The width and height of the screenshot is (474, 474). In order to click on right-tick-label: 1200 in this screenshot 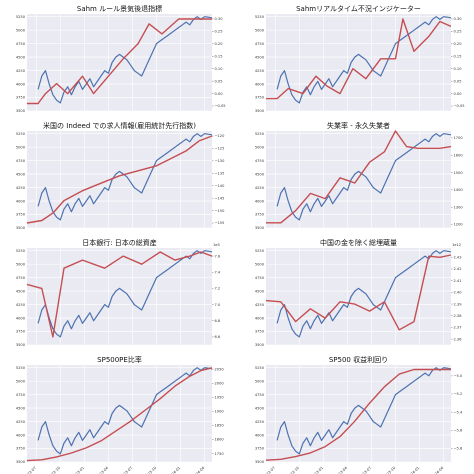, I will do `click(459, 225)`.